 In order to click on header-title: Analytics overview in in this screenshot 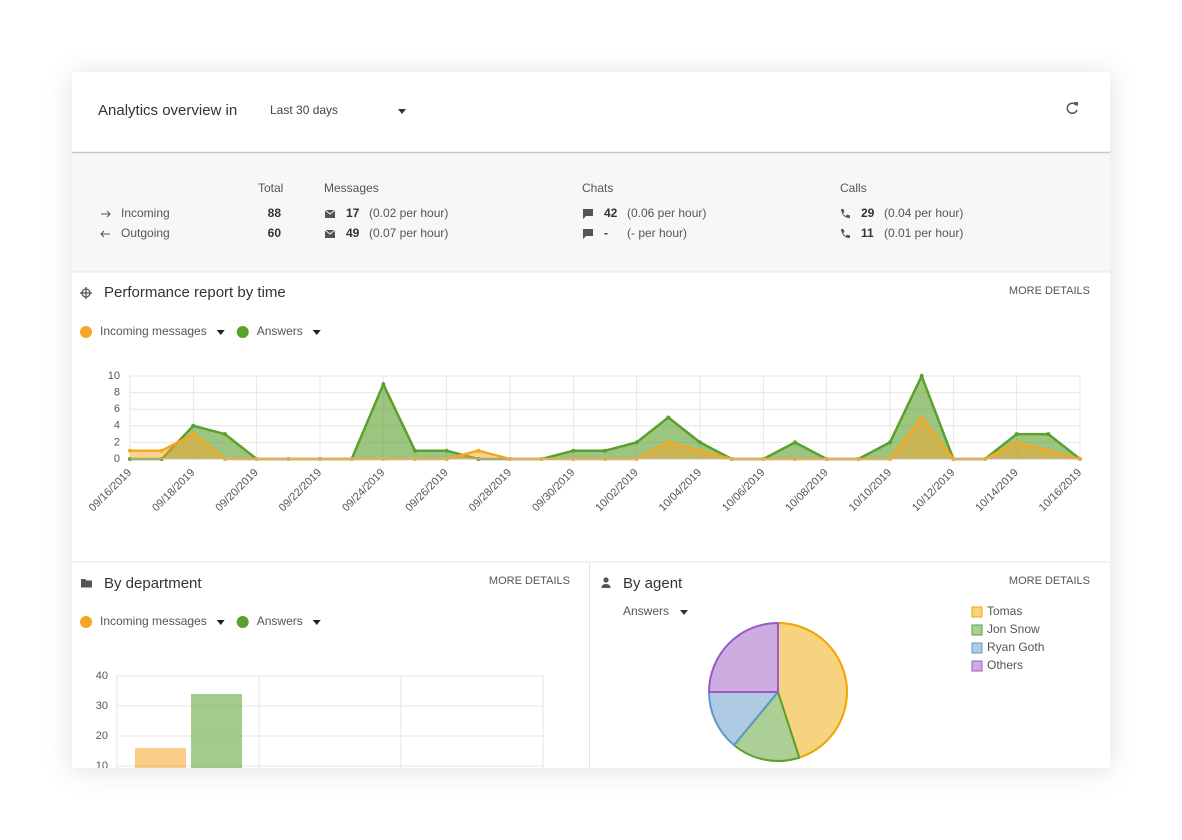, I will do `click(167, 110)`.